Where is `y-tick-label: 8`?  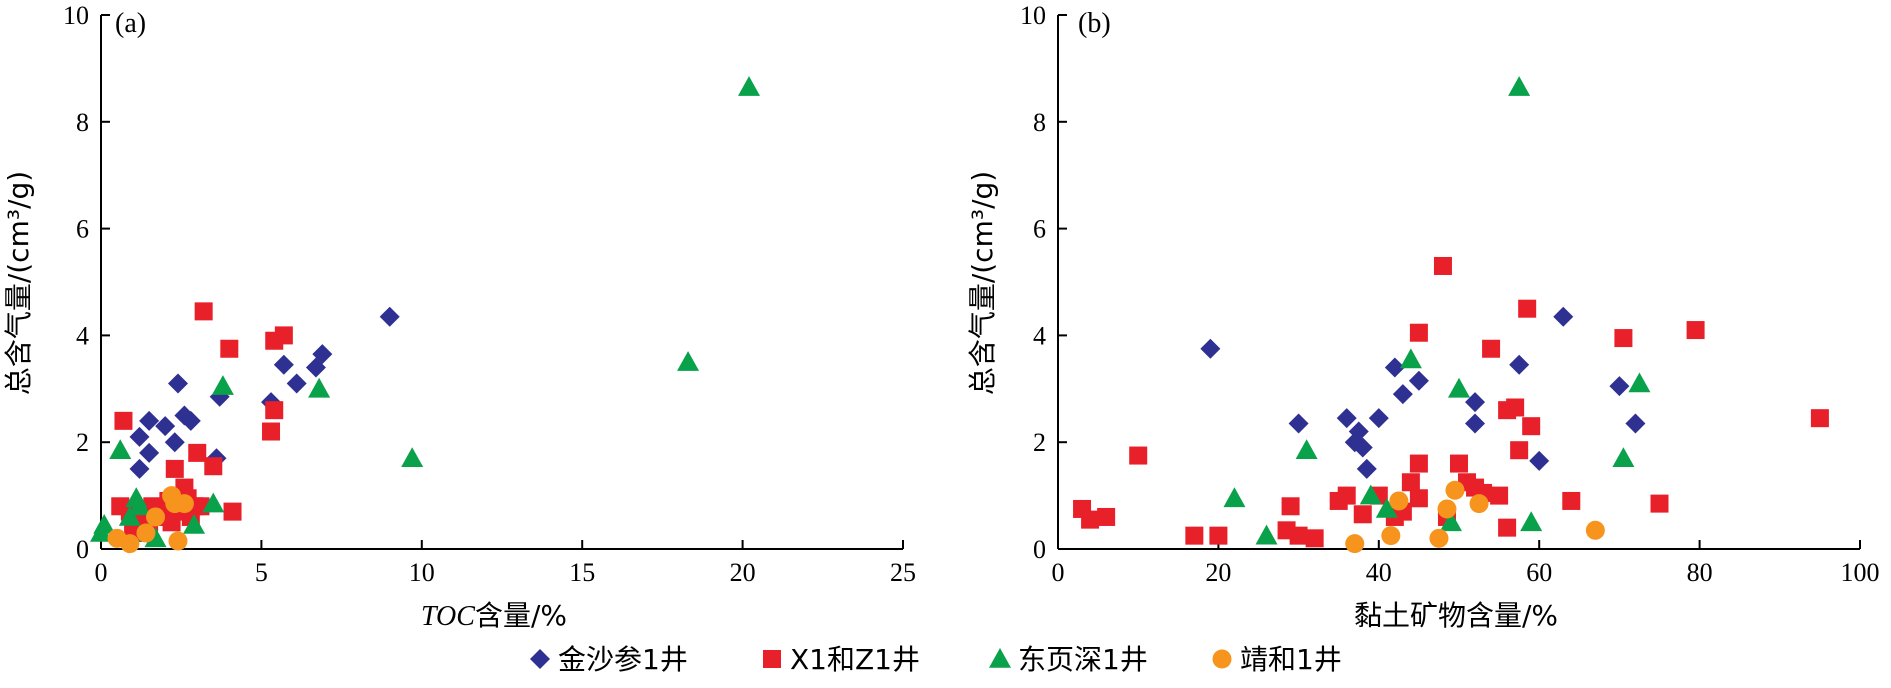 y-tick-label: 8 is located at coordinates (1039, 122).